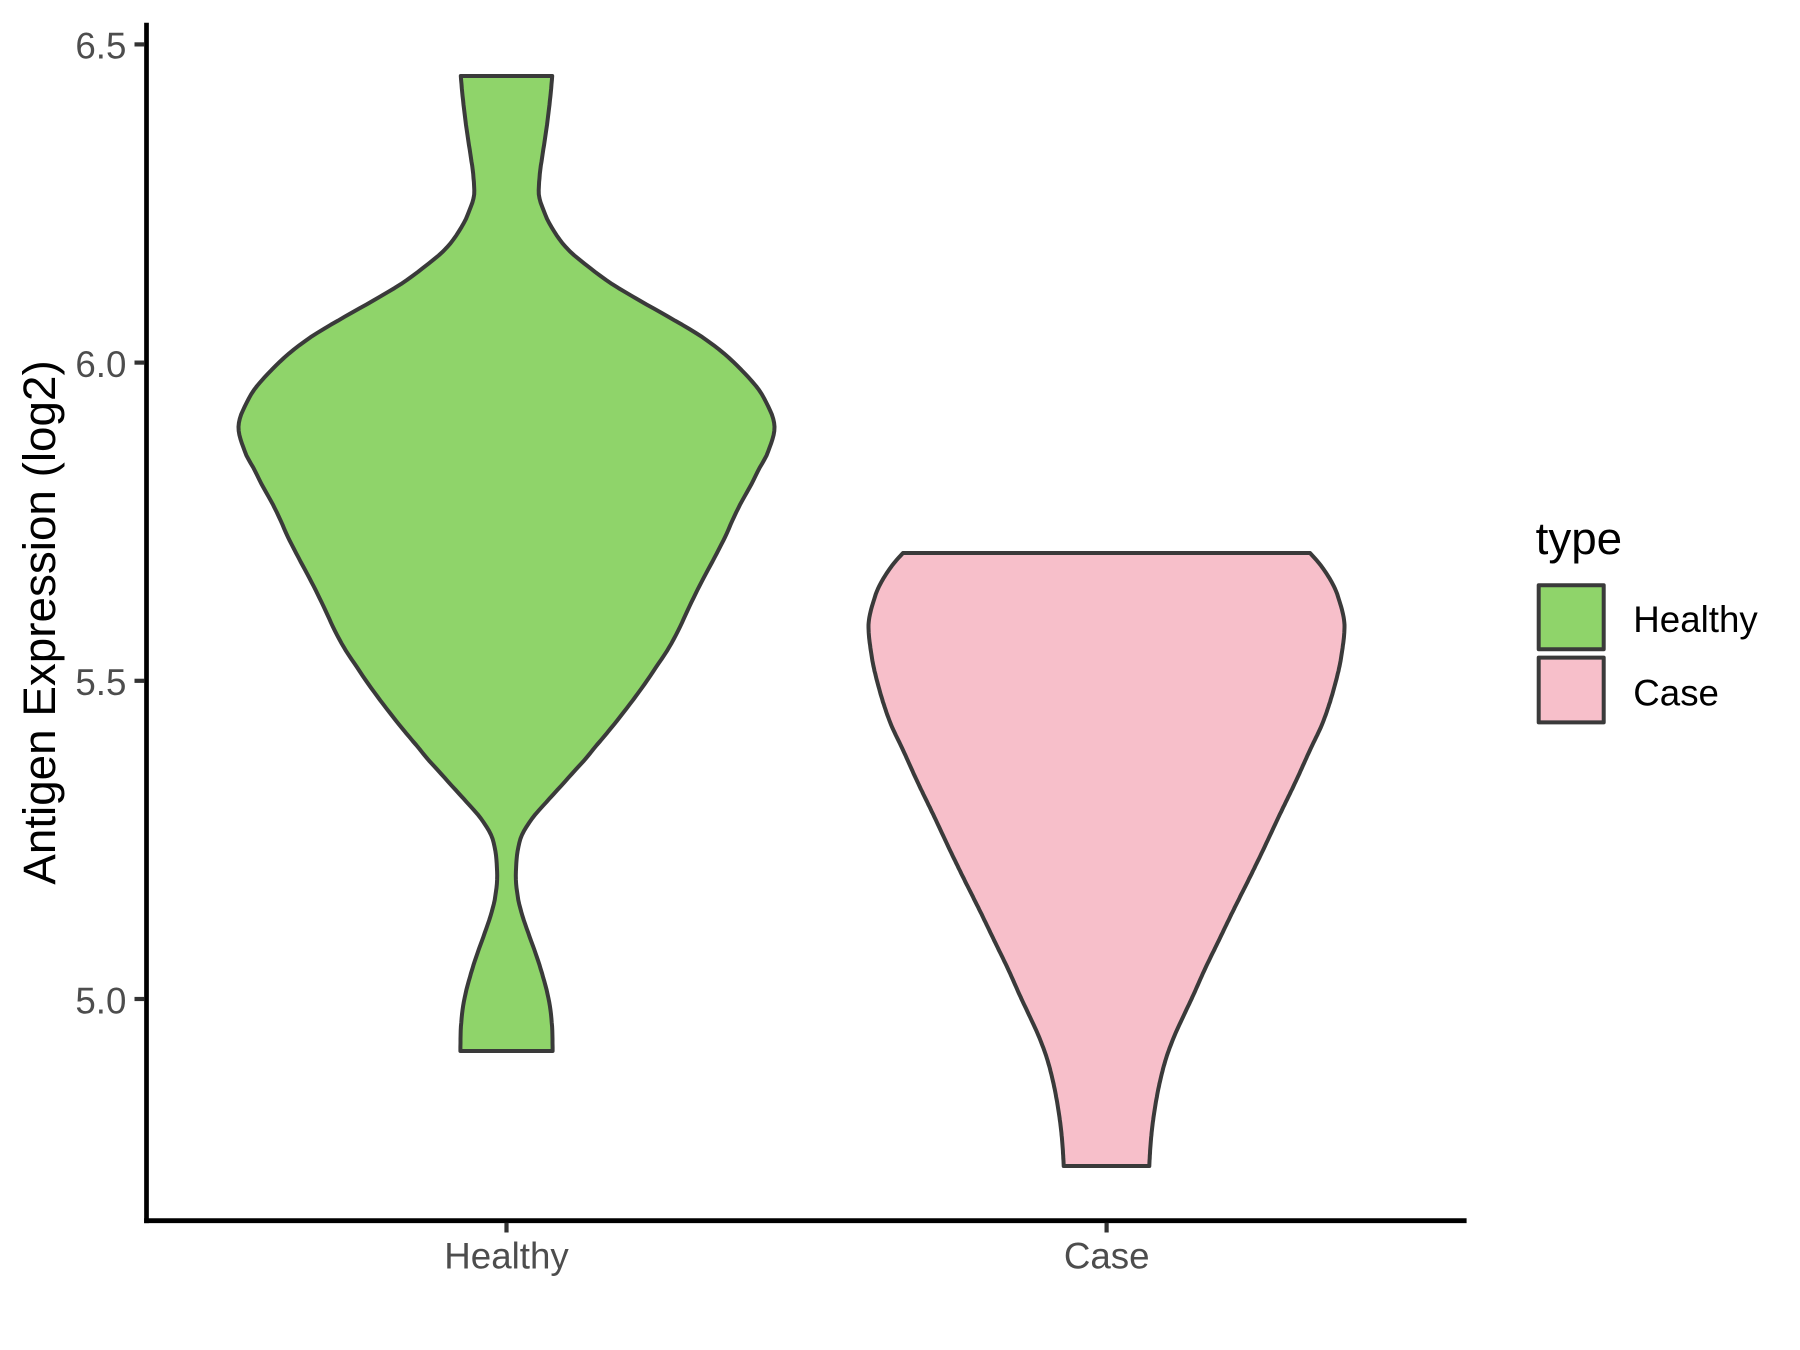 This screenshot has height=1350, width=1800. Describe the element at coordinates (39, 622) in the screenshot. I see `svg-text: Antigen Expression (log2)` at that location.